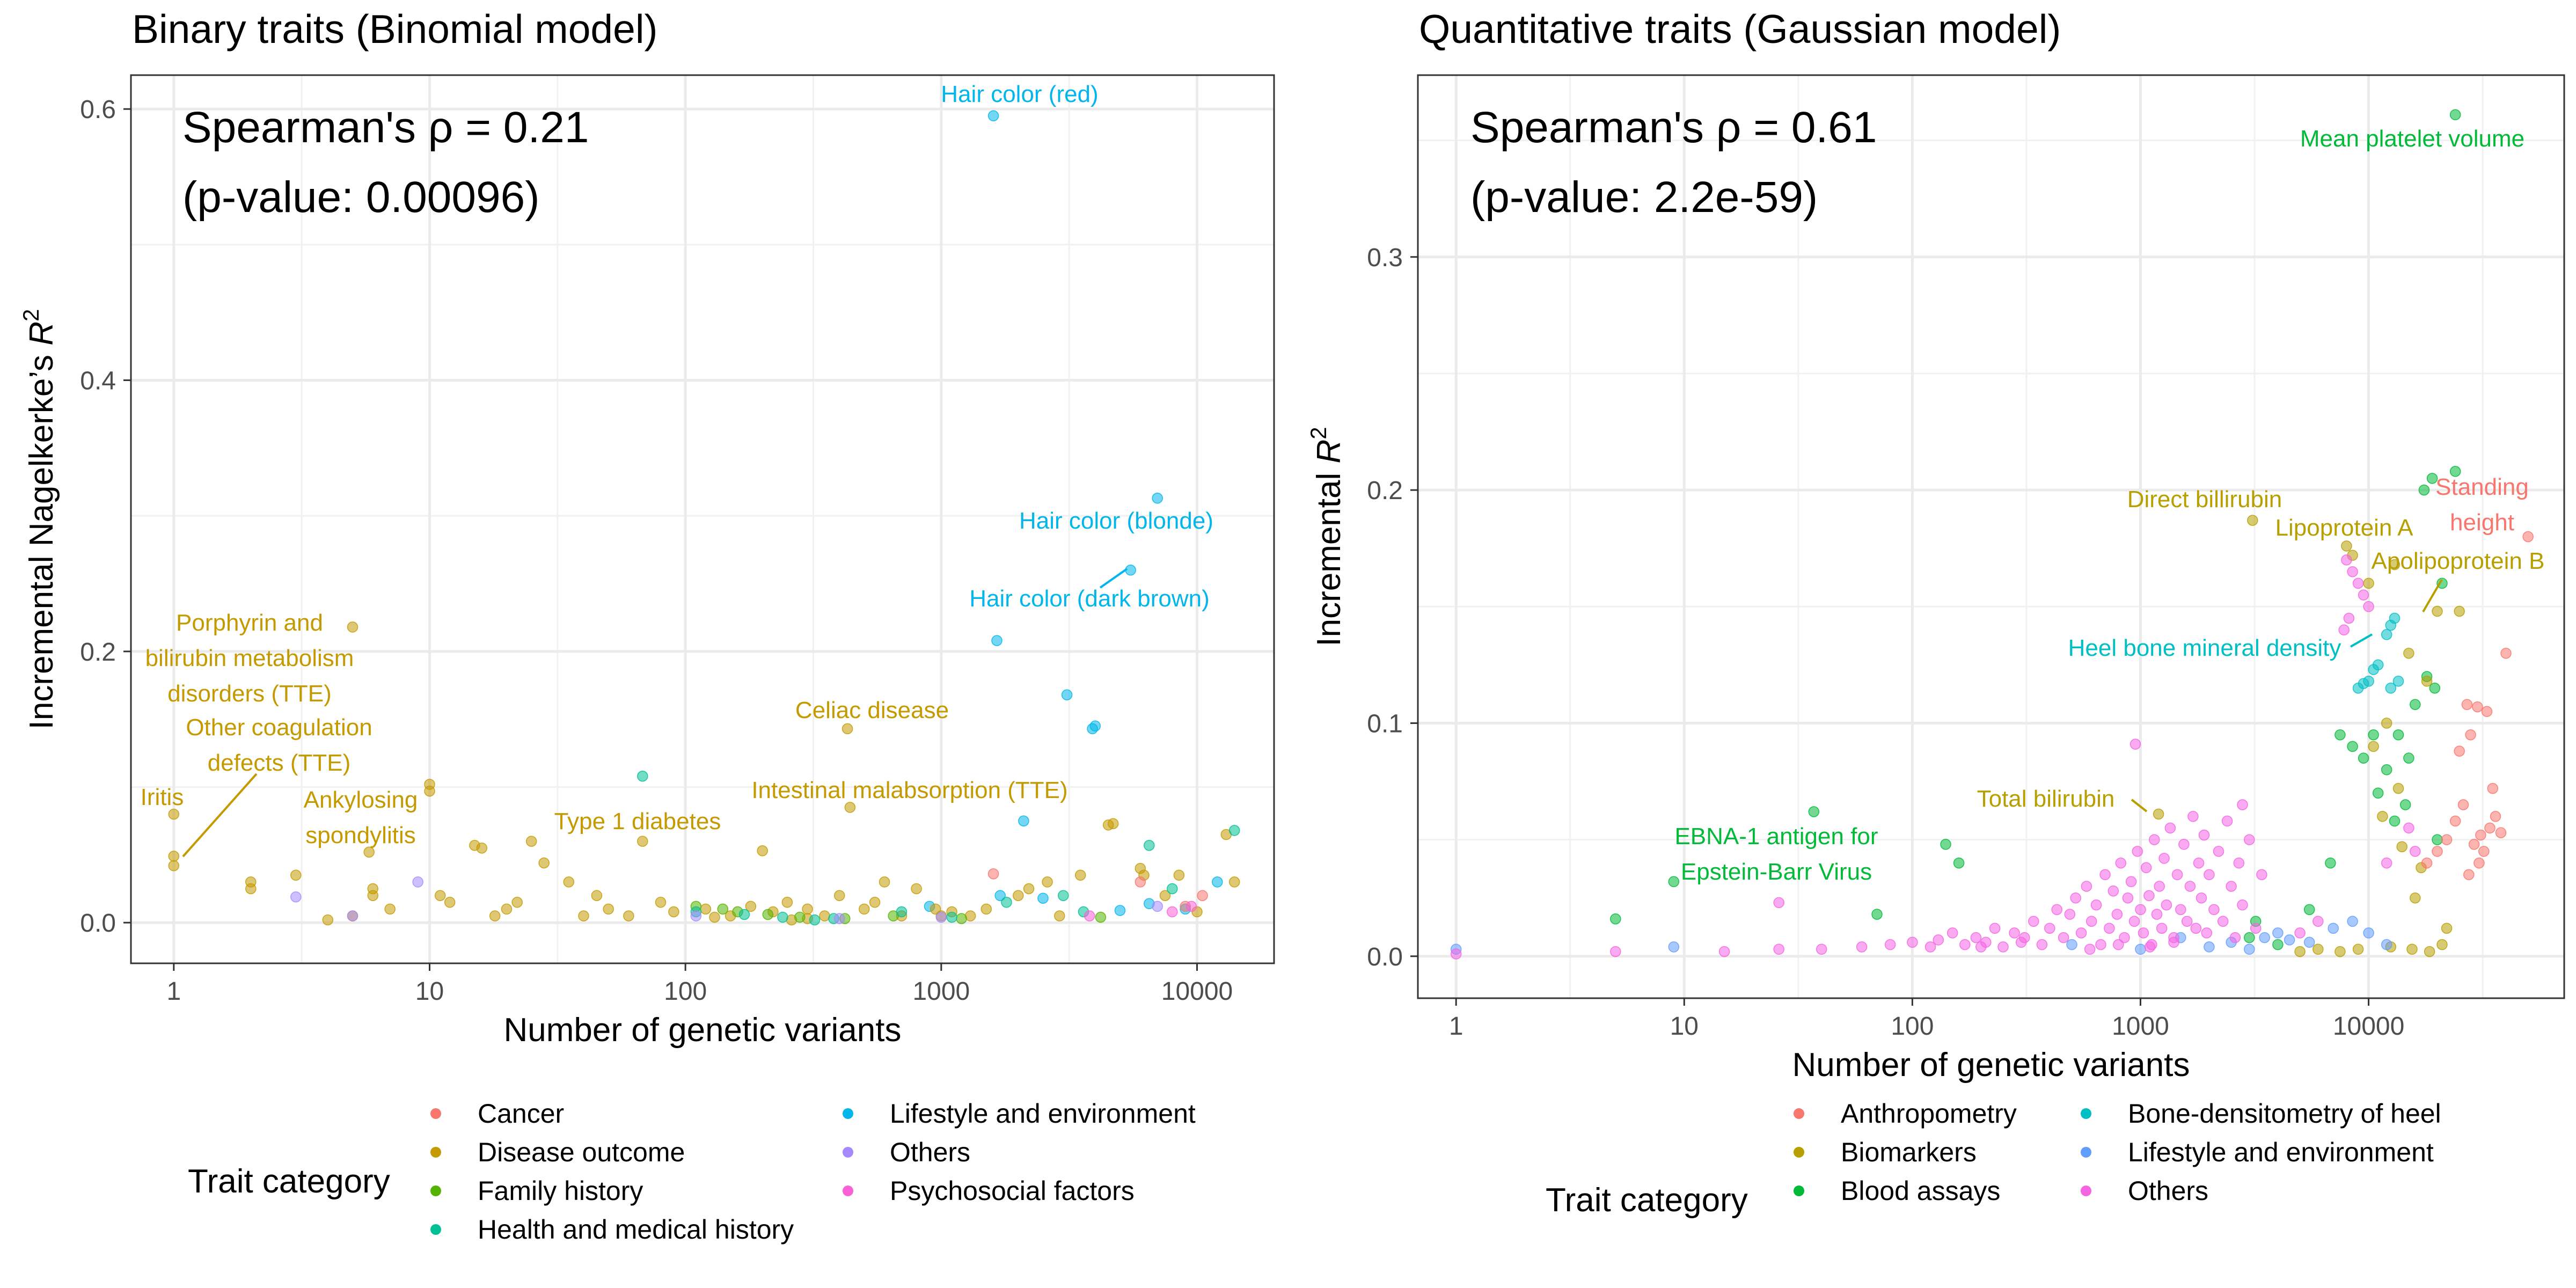 The height and width of the screenshot is (1288, 2576). What do you see at coordinates (1456, 1026) in the screenshot?
I see `x-tick-label: 1` at bounding box center [1456, 1026].